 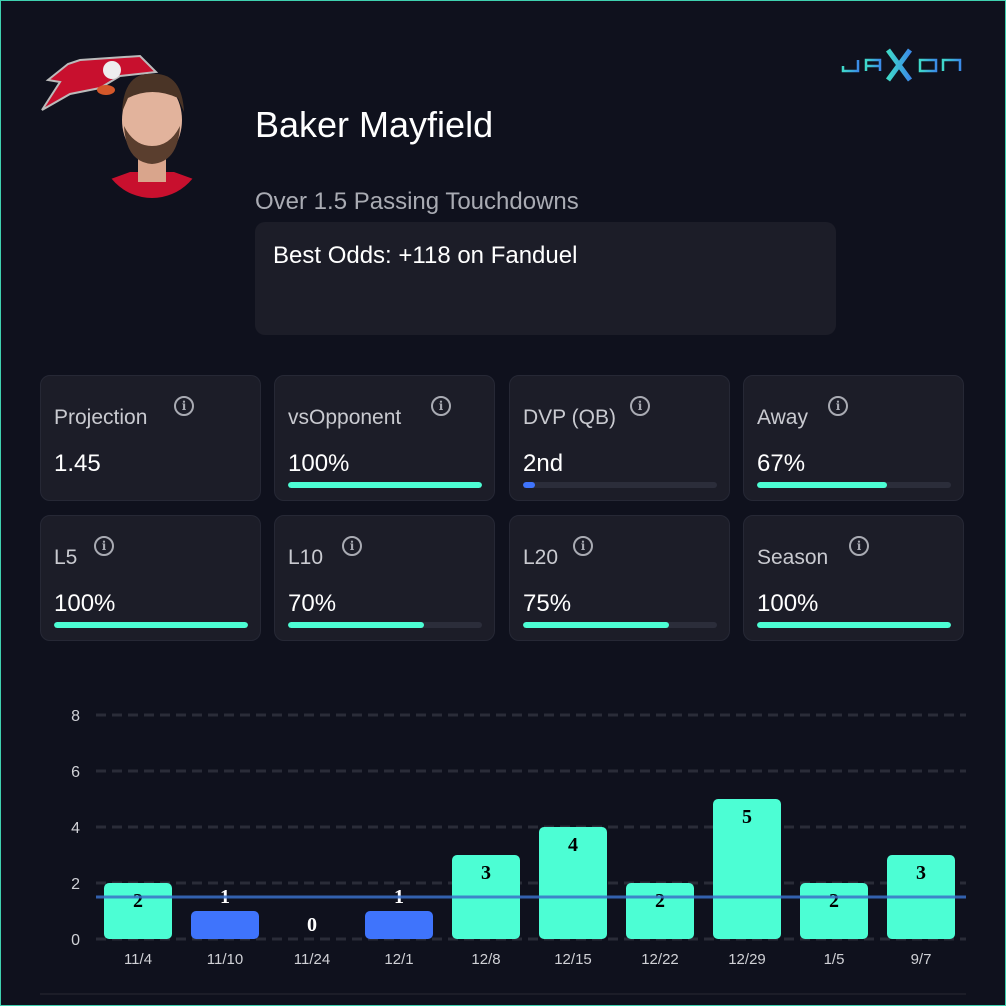 What do you see at coordinates (398, 959) in the screenshot?
I see `x-tick-label: 12/1` at bounding box center [398, 959].